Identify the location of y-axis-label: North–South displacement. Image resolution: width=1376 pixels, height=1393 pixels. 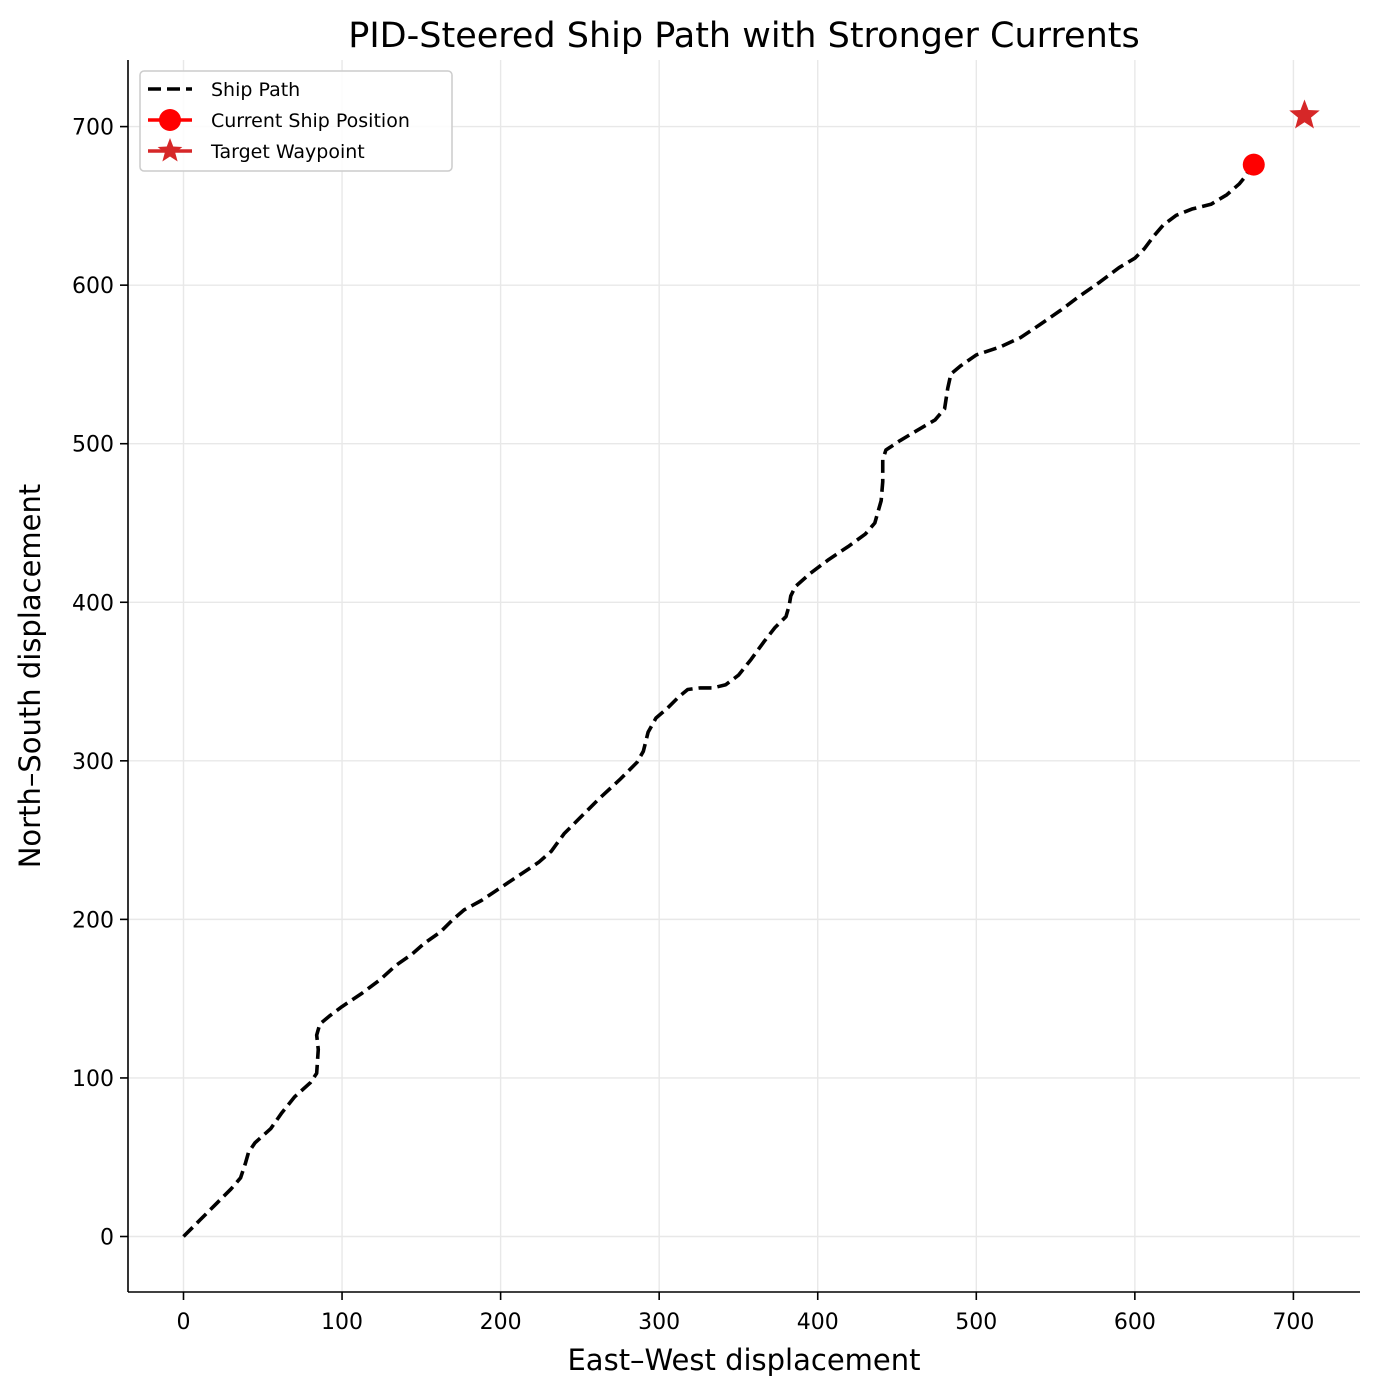
(30, 676).